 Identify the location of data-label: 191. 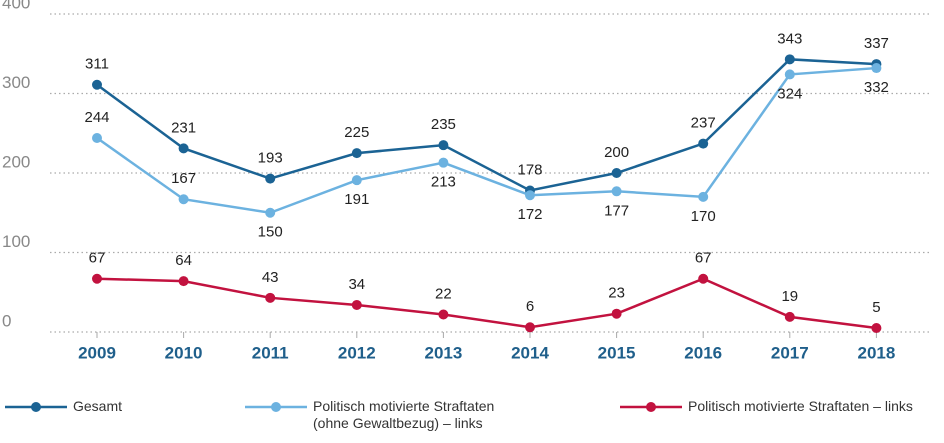
(356, 199).